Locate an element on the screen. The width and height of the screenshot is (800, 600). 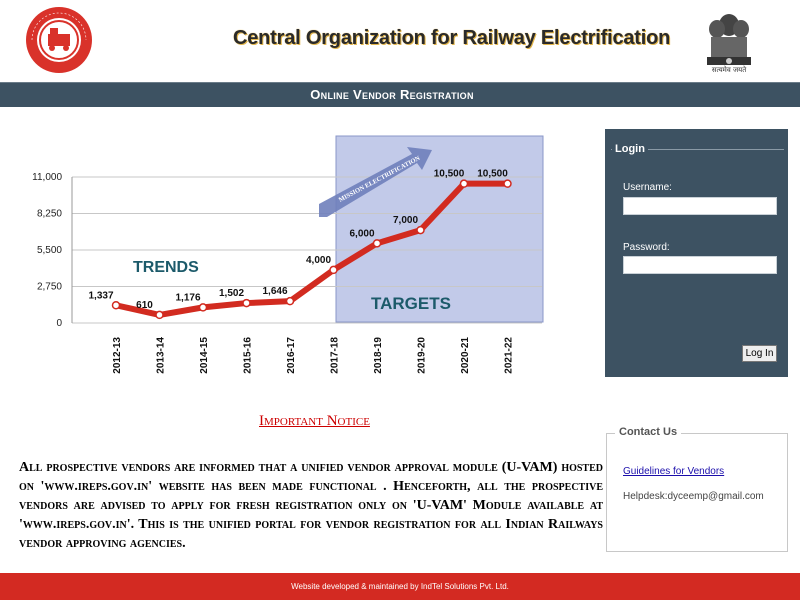
login-legend: Login is located at coordinates (630, 149).